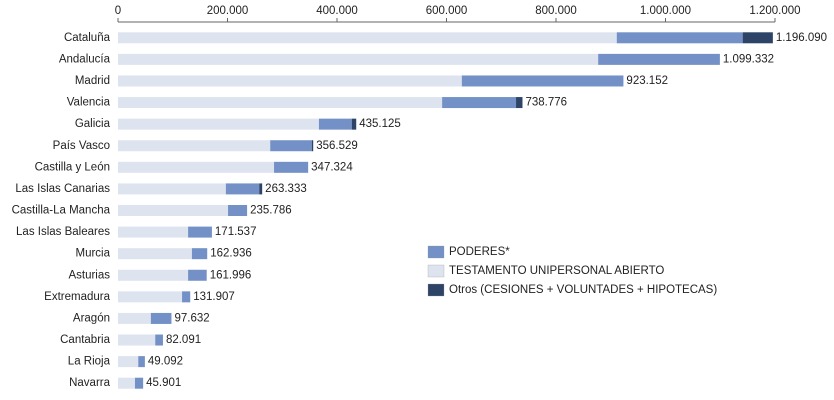 Image resolution: width=834 pixels, height=400 pixels. What do you see at coordinates (774, 11) in the screenshot?
I see `x-tick-label: 1.200.000` at bounding box center [774, 11].